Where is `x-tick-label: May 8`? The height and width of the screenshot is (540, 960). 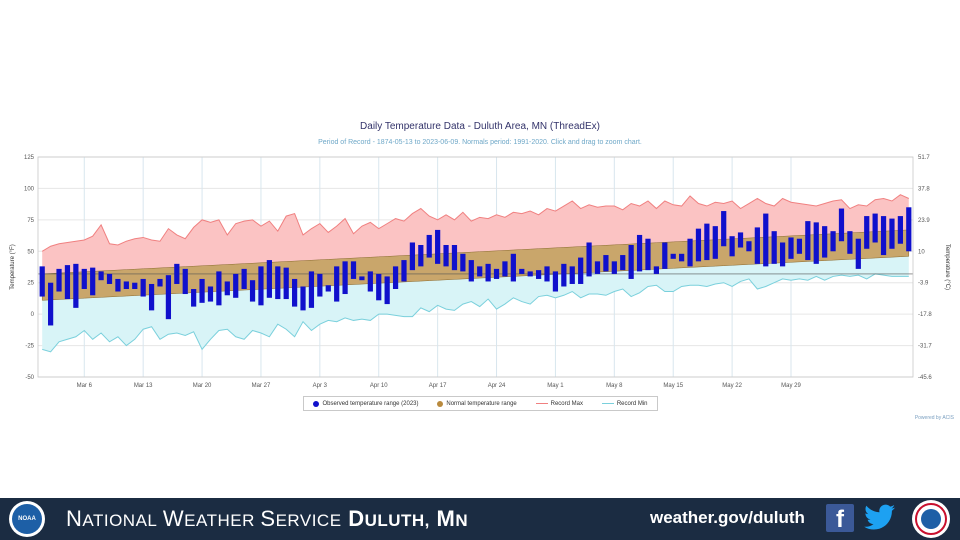 x-tick-label: May 8 is located at coordinates (614, 386).